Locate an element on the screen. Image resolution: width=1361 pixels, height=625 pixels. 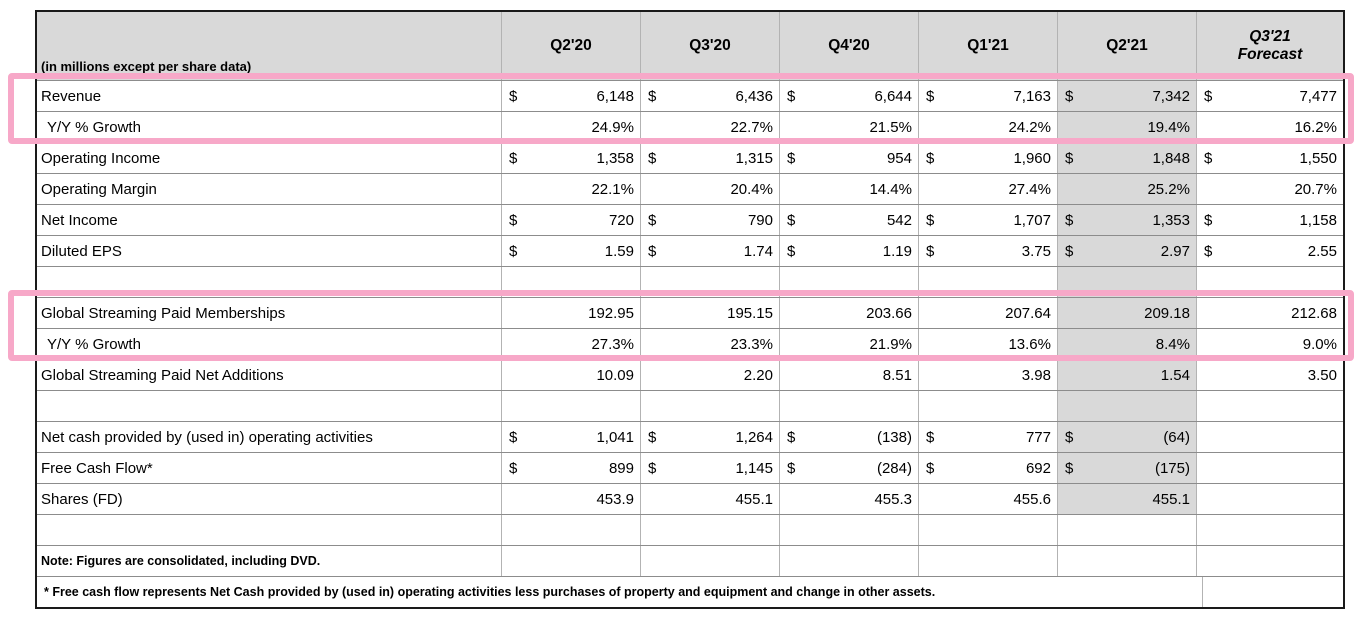
operating-income-label: Operating Income is located at coordinates (101, 158).